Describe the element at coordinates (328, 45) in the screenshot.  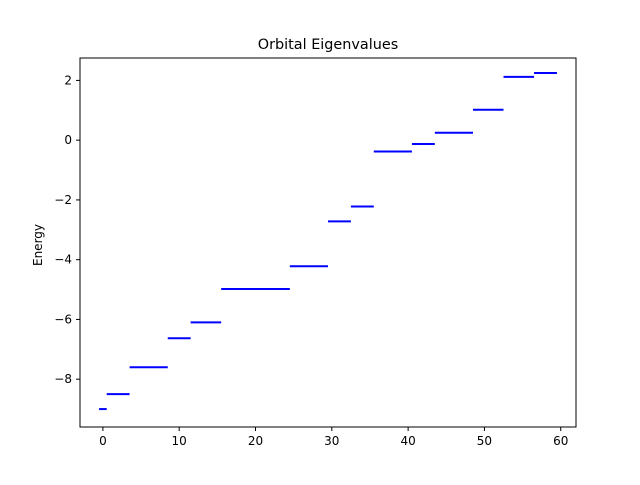
I see `chart-title: Orbital Eigenvalues` at that location.